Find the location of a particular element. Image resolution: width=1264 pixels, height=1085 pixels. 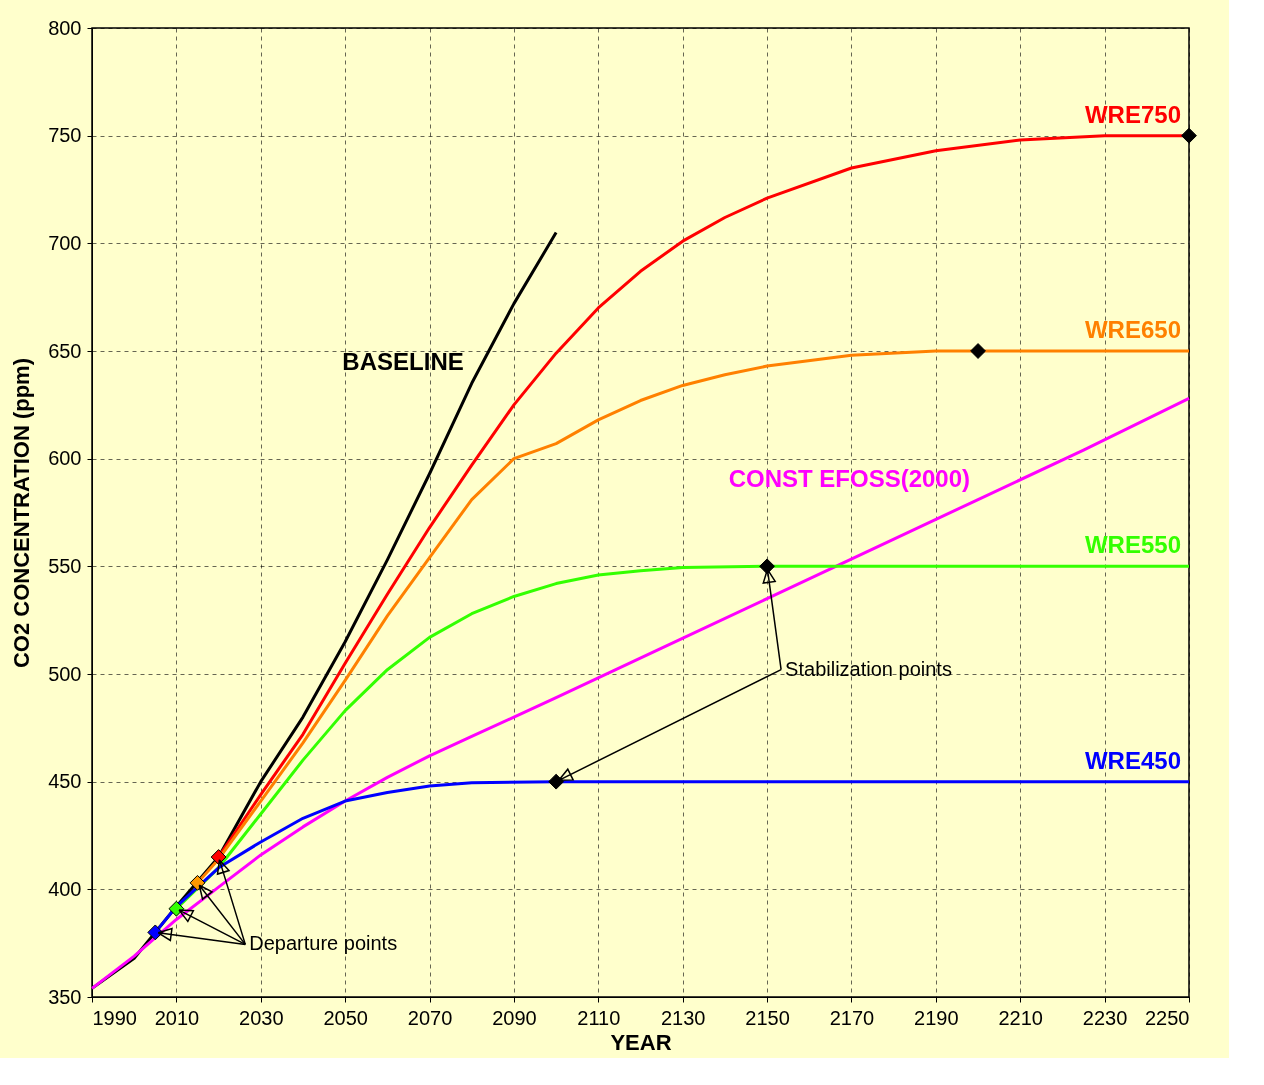

annotation: Departure points is located at coordinates (323, 943).